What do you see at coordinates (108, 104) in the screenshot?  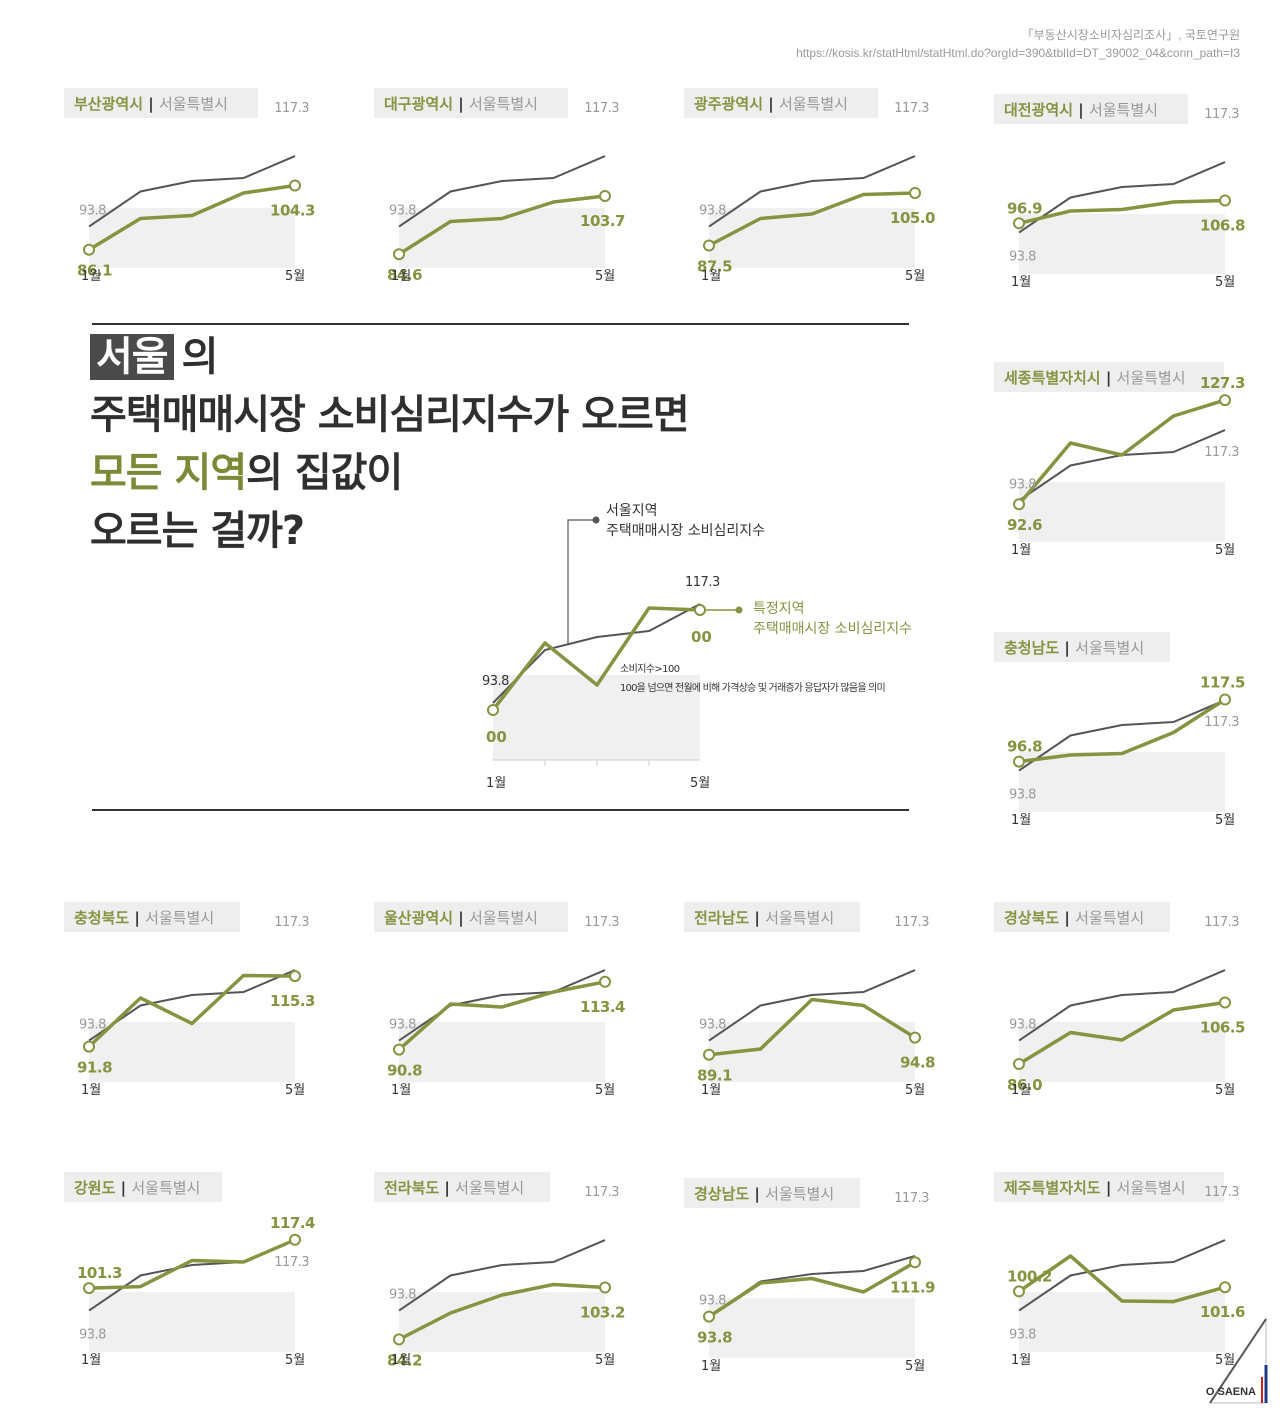 I see `chart-title-region: 부산광역시` at bounding box center [108, 104].